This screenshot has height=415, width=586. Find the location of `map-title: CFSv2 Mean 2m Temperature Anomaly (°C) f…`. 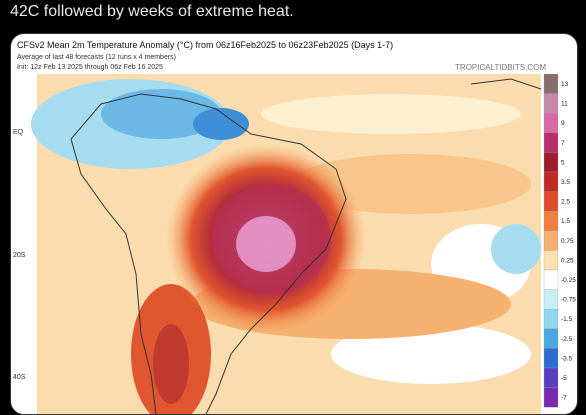

map-title: CFSv2 Mean 2m Temperature Anomaly (°C) f… is located at coordinates (205, 45).